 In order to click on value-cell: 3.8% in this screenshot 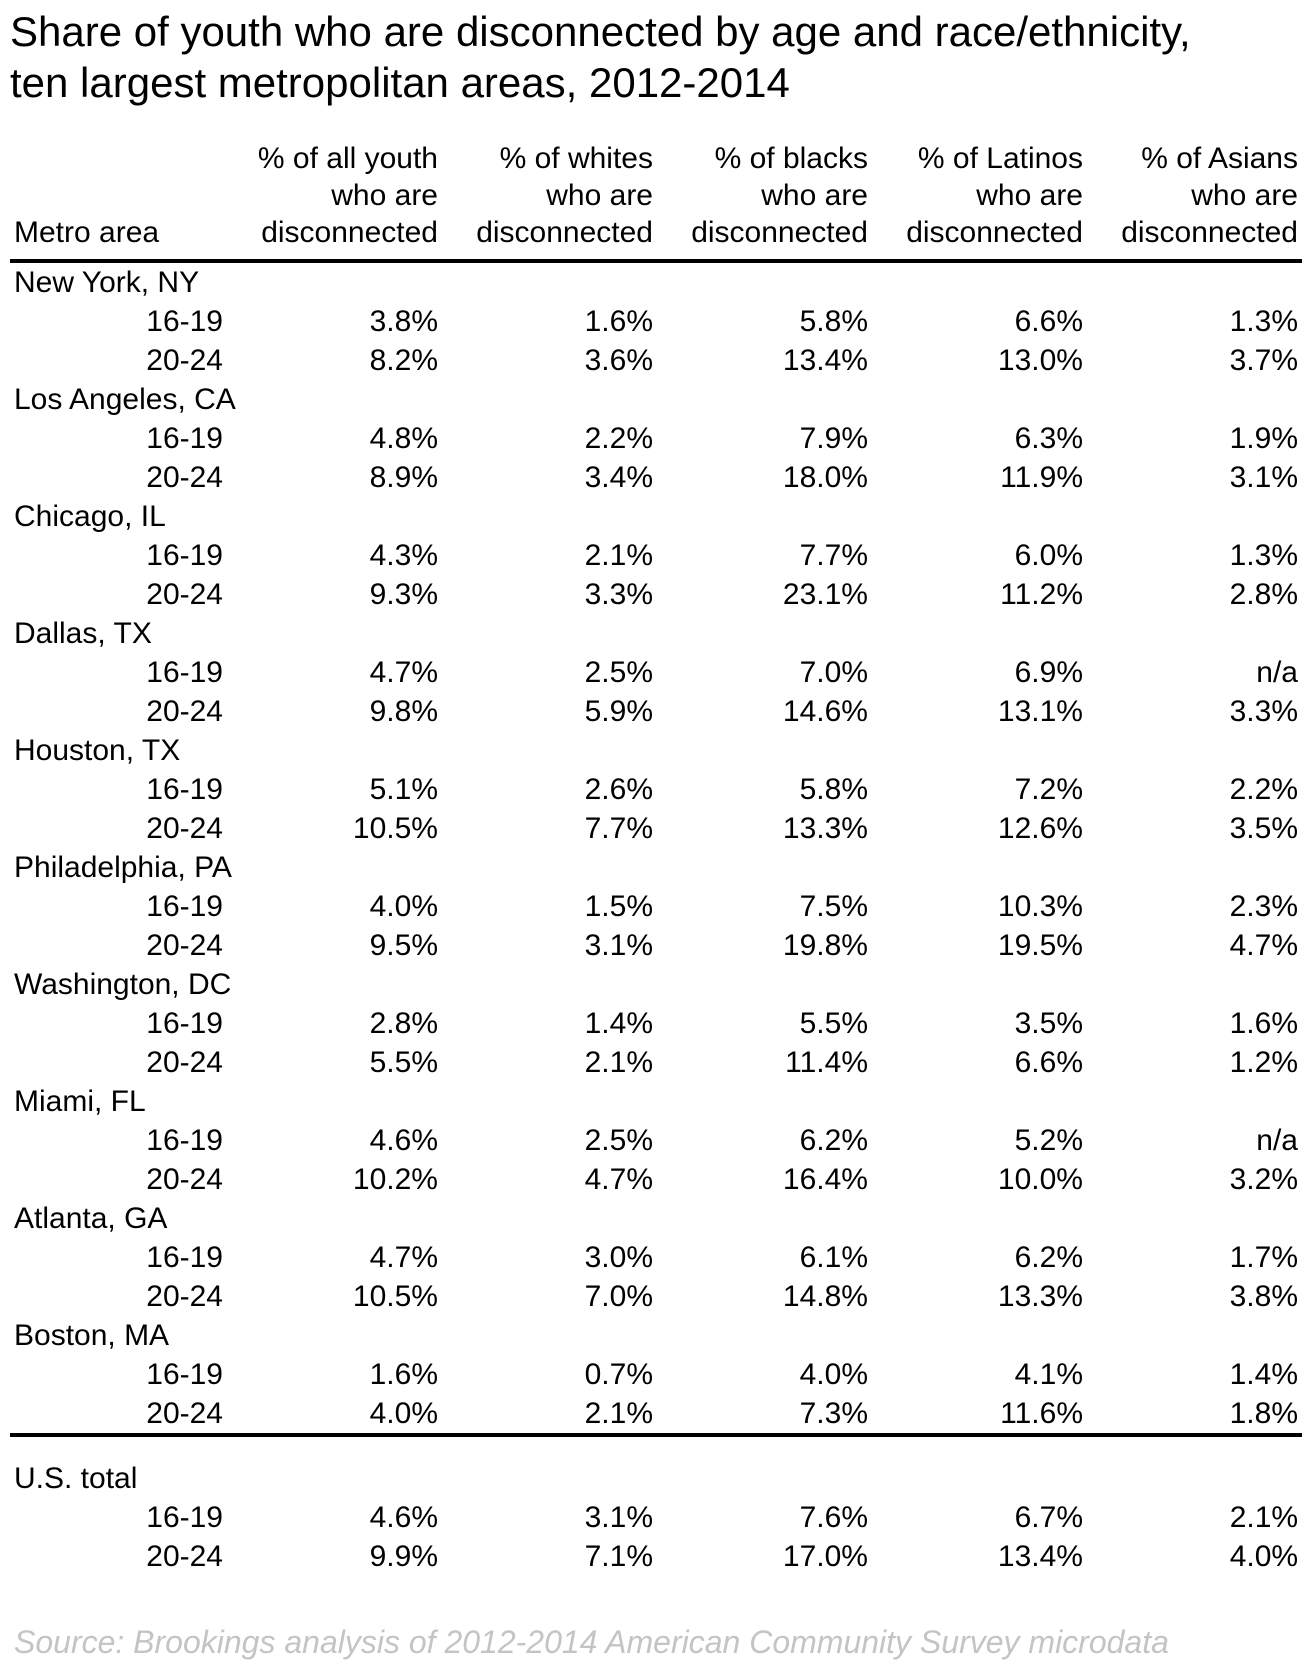, I will do `click(403, 321)`.